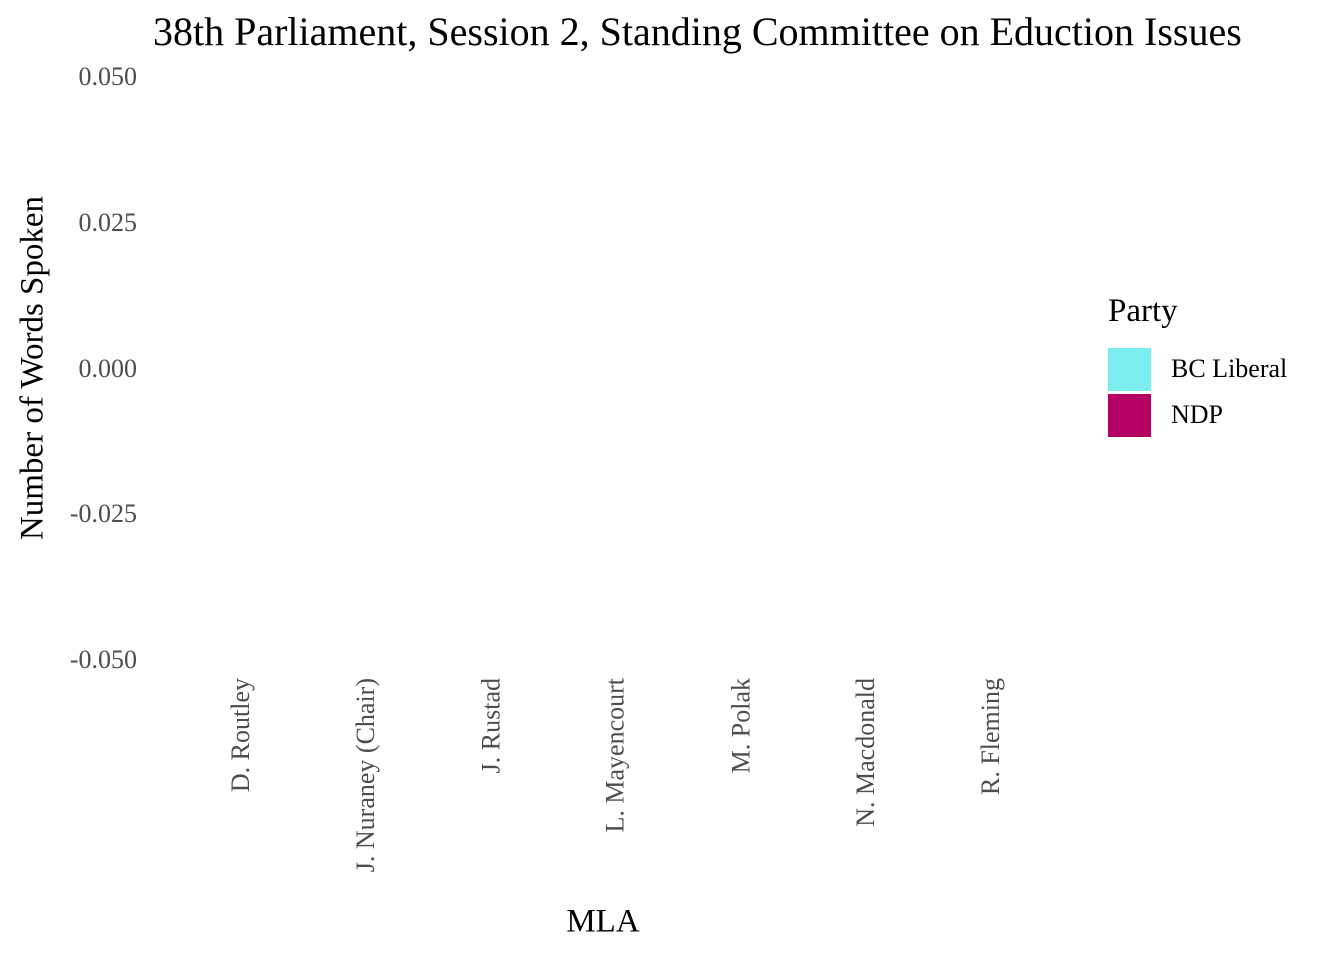 The width and height of the screenshot is (1344, 960). I want to click on y-tick-label: 0.050, so click(108, 76).